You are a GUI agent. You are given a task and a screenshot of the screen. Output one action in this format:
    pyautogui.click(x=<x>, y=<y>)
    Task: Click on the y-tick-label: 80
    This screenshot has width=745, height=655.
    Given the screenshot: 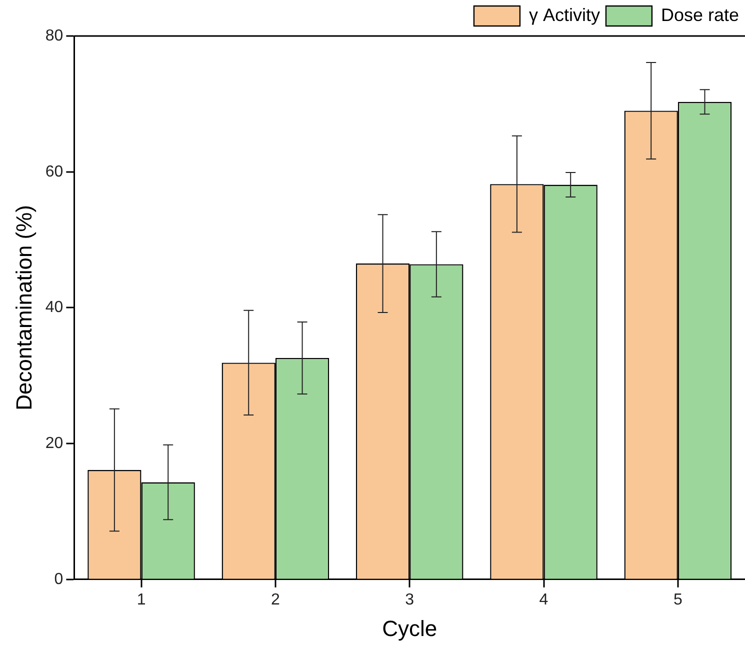 What is the action you would take?
    pyautogui.click(x=54, y=35)
    